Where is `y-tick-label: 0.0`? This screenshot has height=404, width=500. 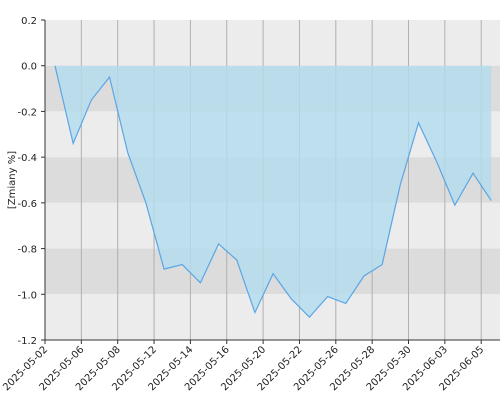 y-tick-label: 0.0 is located at coordinates (29, 67).